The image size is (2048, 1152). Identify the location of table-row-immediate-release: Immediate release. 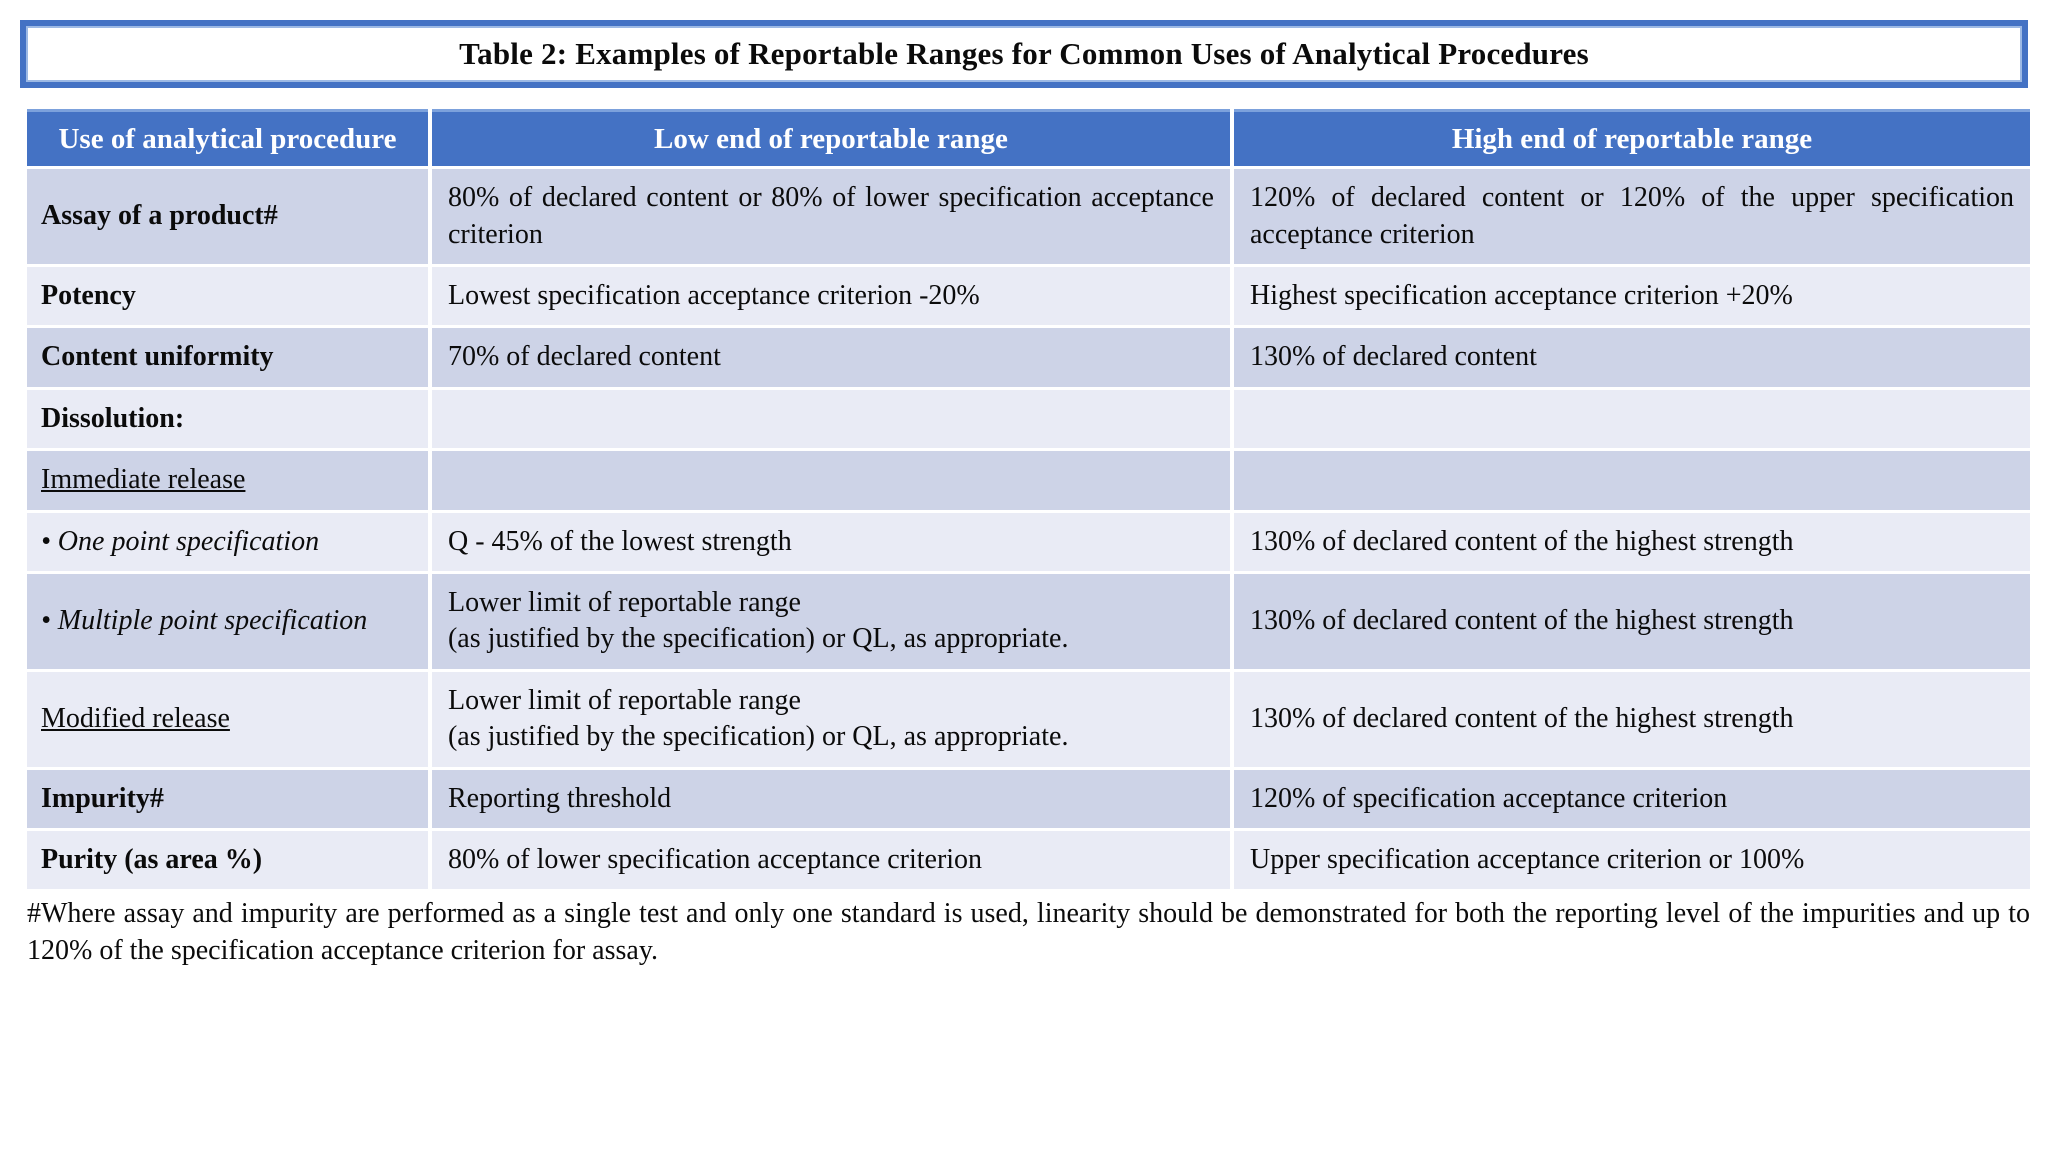
(1028, 480).